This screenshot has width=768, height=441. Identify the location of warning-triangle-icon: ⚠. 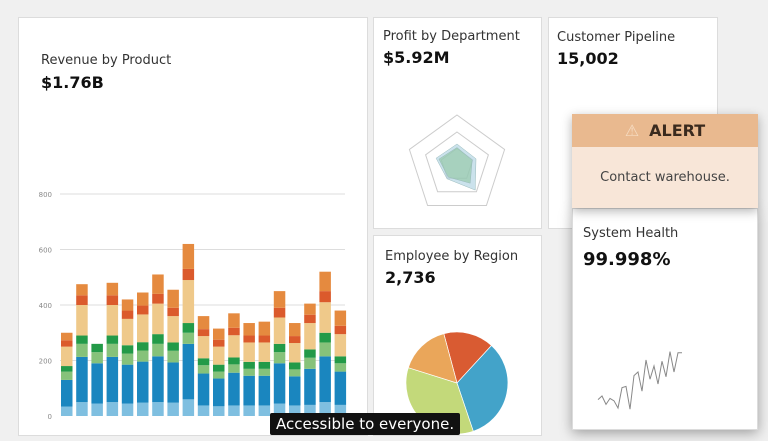
(632, 130).